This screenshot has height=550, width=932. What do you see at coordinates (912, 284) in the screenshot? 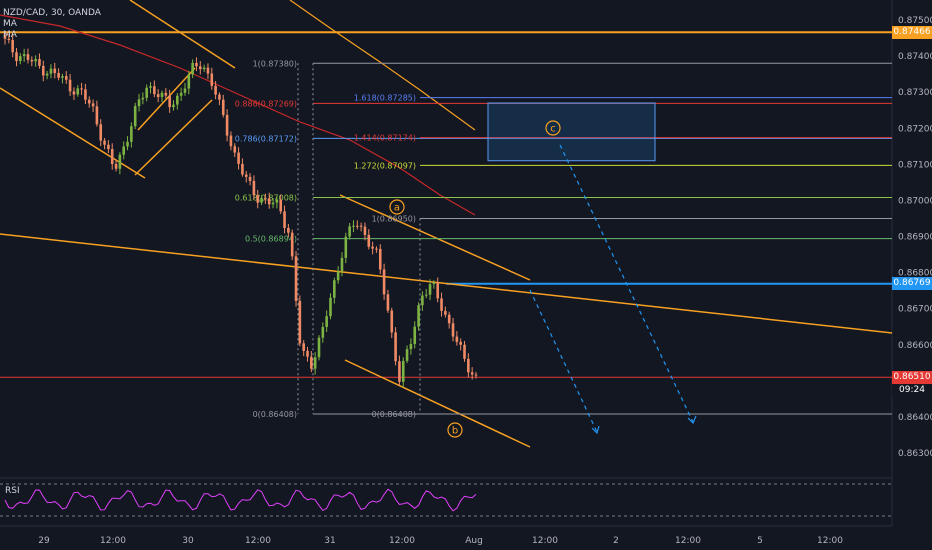
I see `price-tag-blue-line: 0.86769` at bounding box center [912, 284].